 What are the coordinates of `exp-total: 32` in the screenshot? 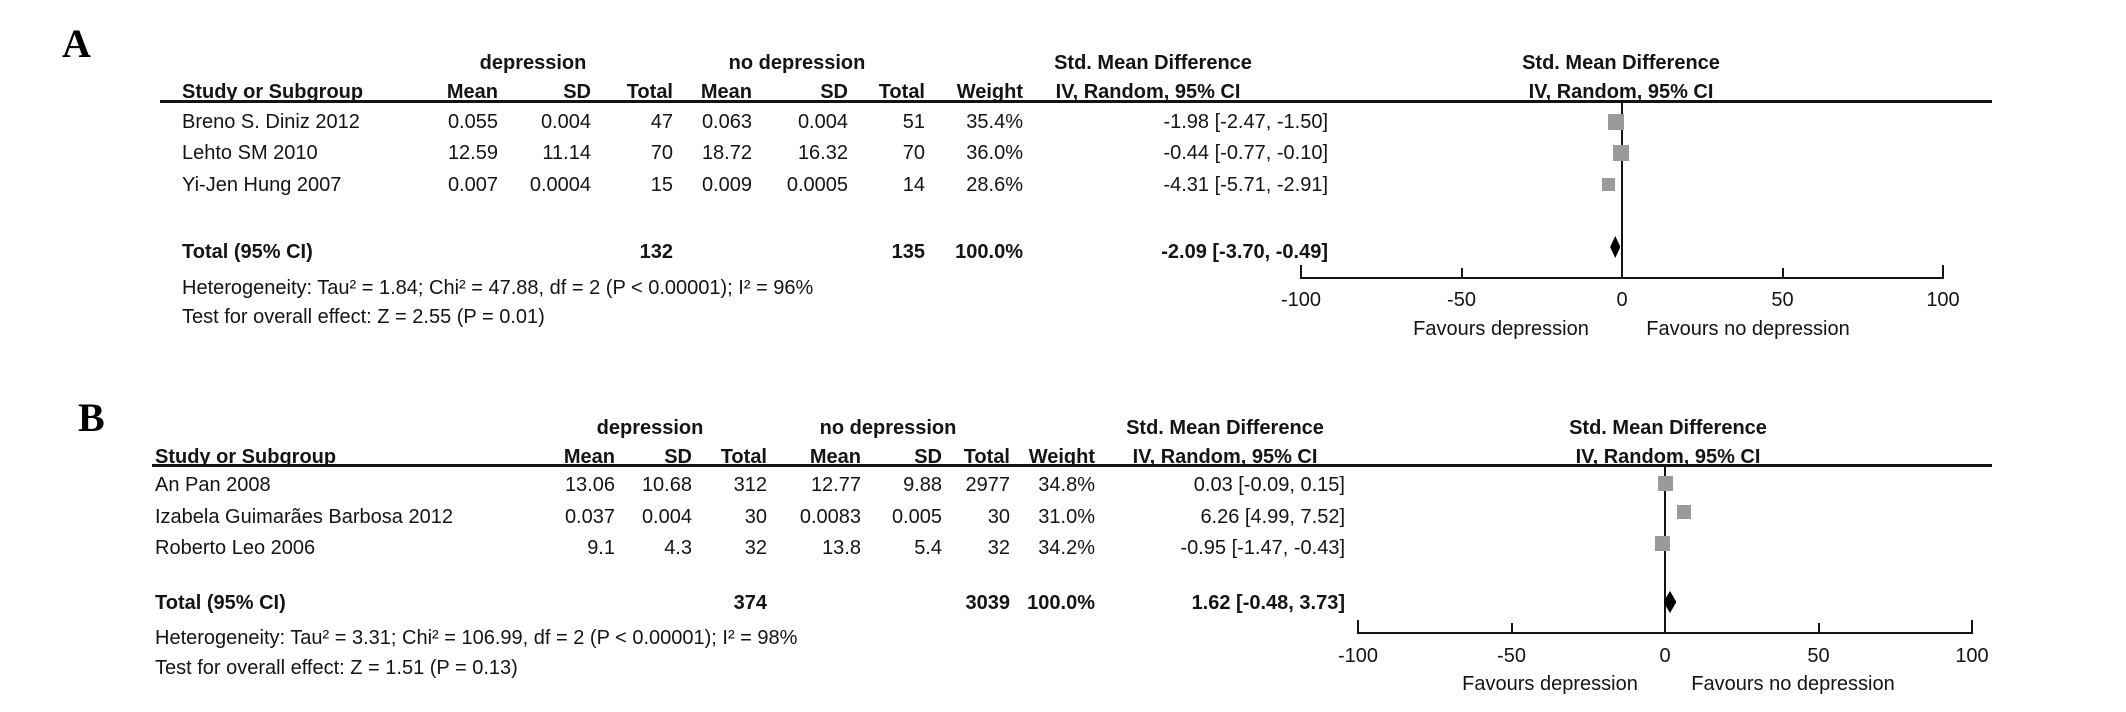 It's located at (755, 548).